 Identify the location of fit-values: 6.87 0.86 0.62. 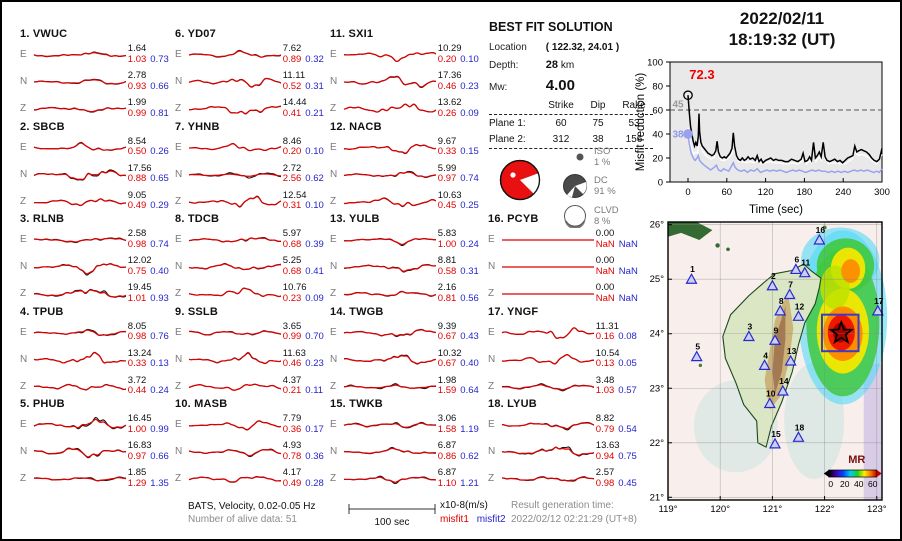
(460, 451).